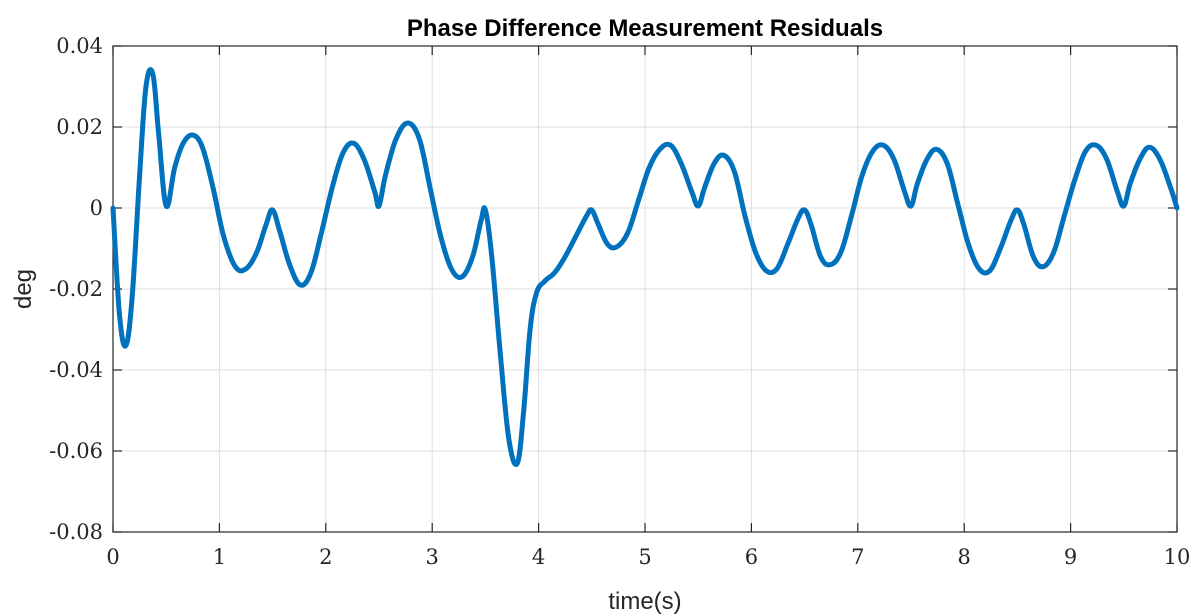 The image size is (1202, 616). Describe the element at coordinates (644, 557) in the screenshot. I see `x-tick-label: 5` at that location.